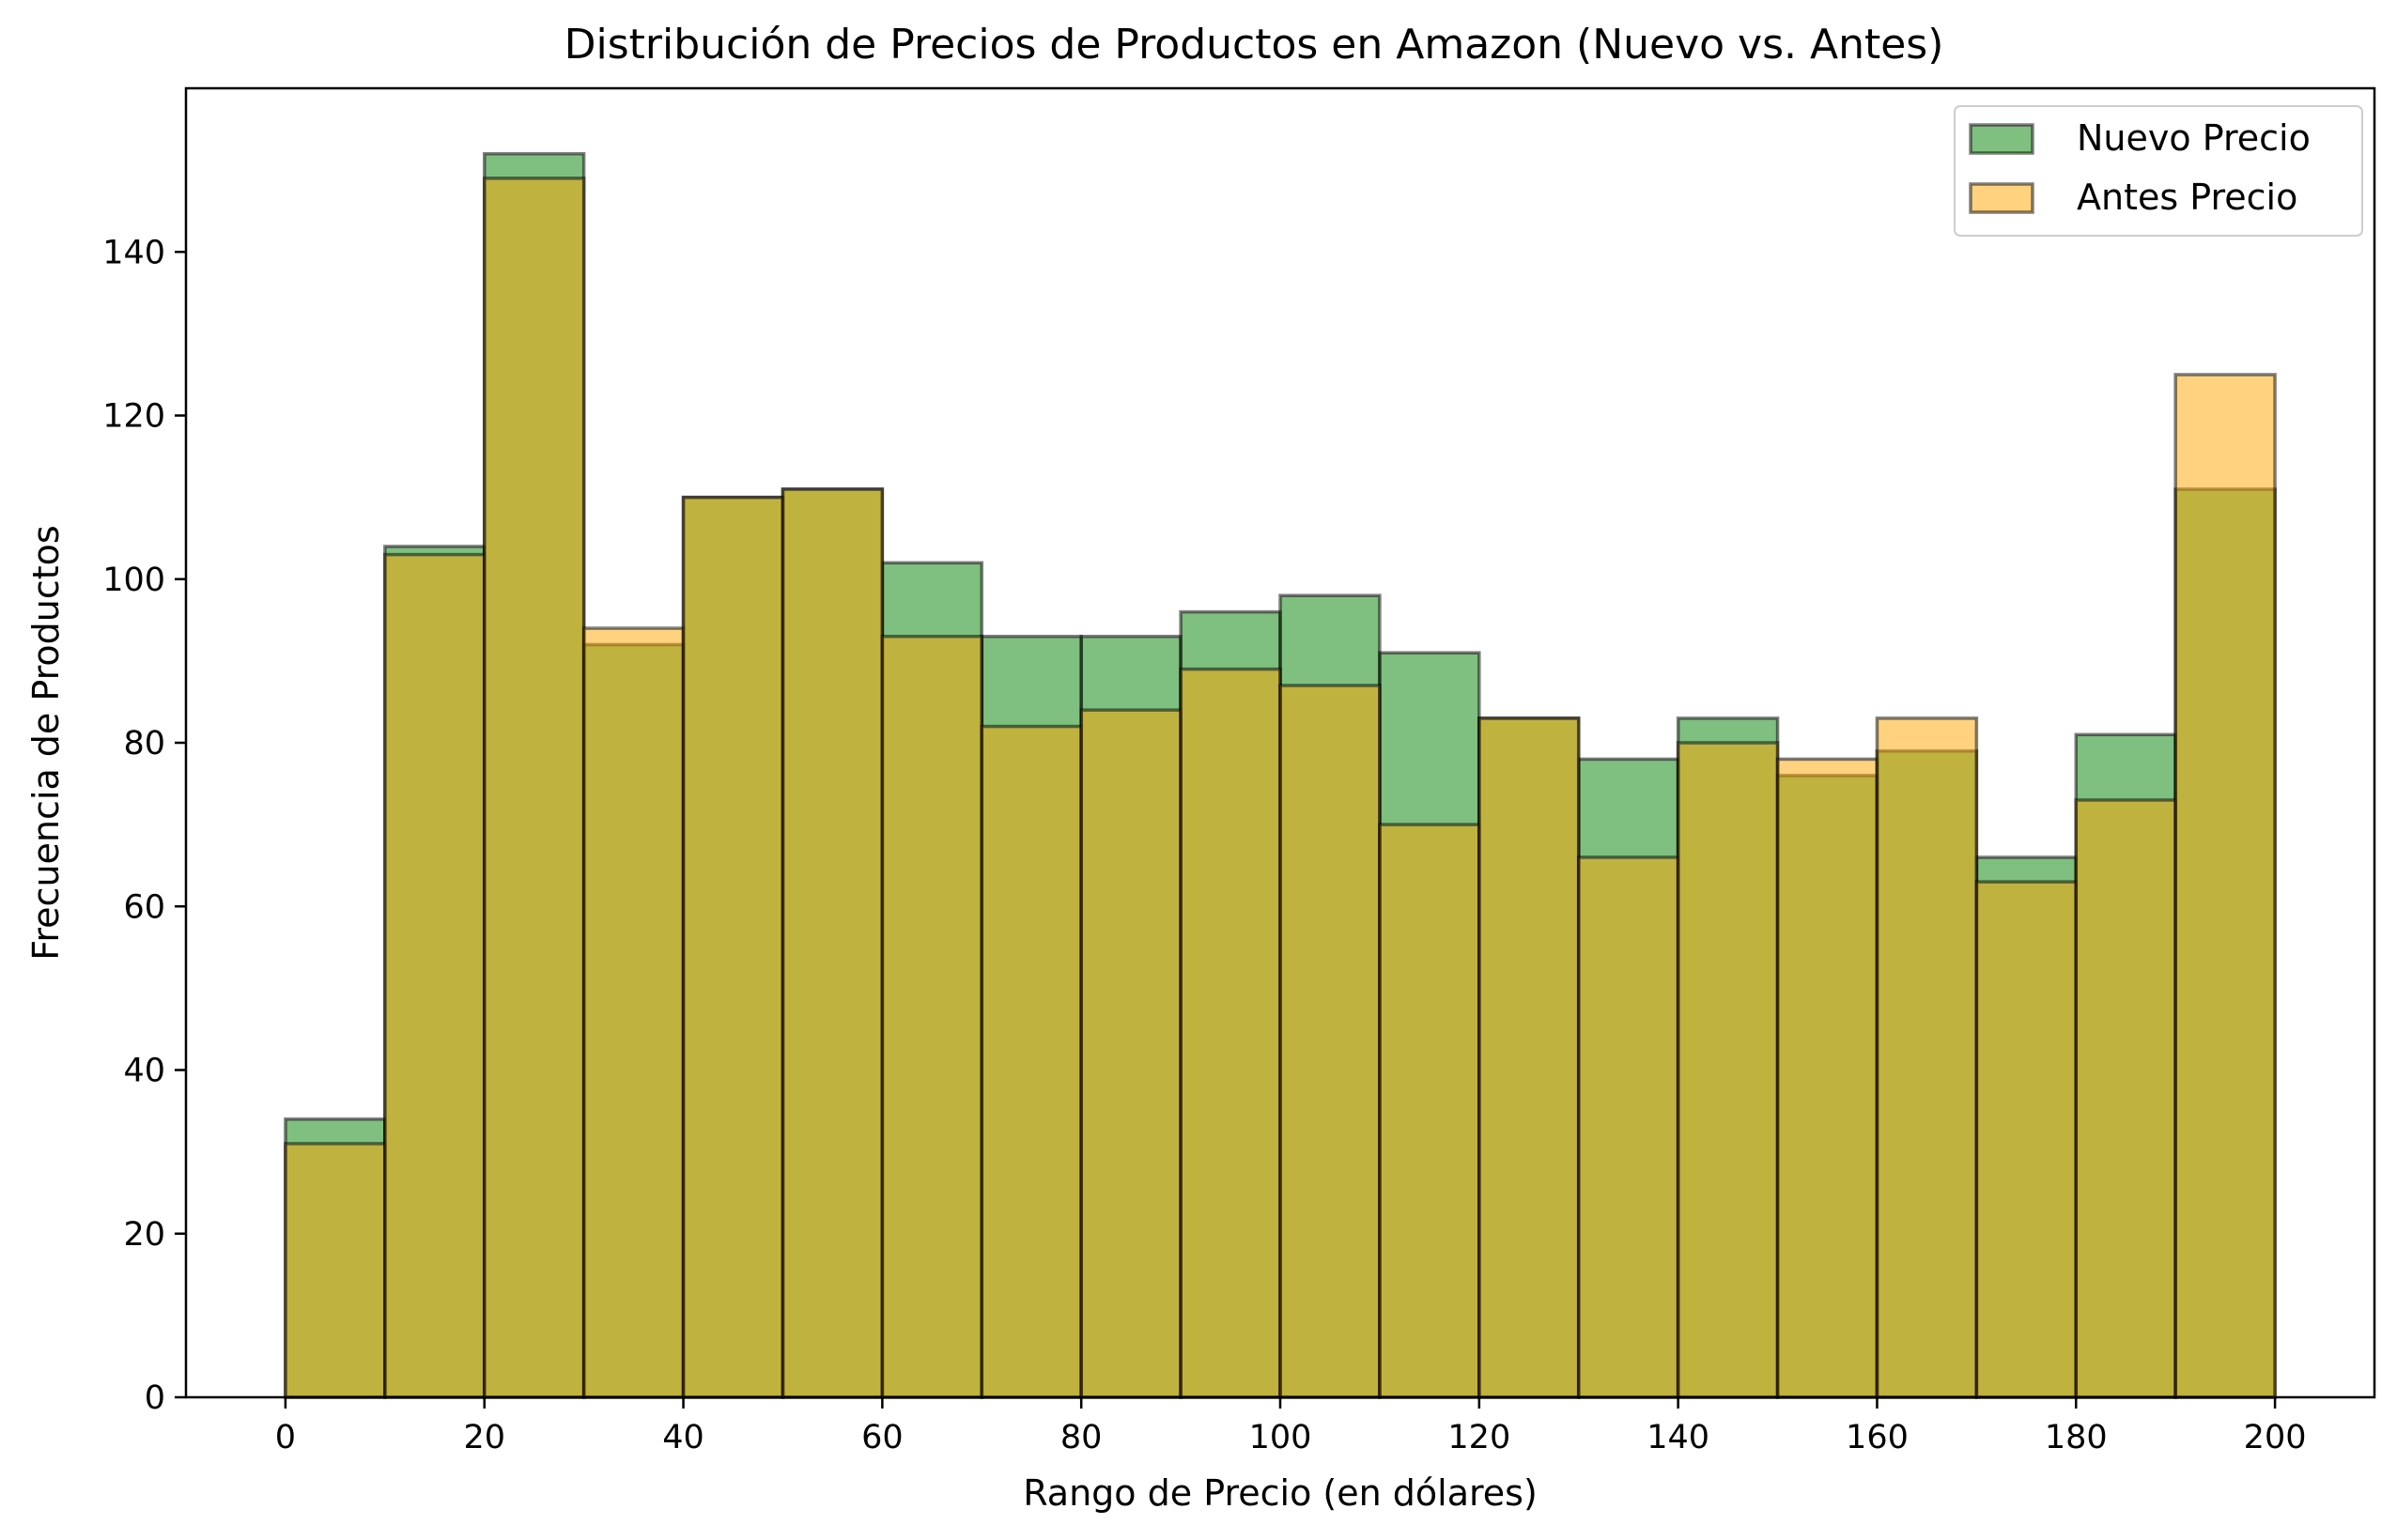 This screenshot has width=2397, height=1540. Describe the element at coordinates (2187, 197) in the screenshot. I see `legend-label: Antes Precio` at that location.